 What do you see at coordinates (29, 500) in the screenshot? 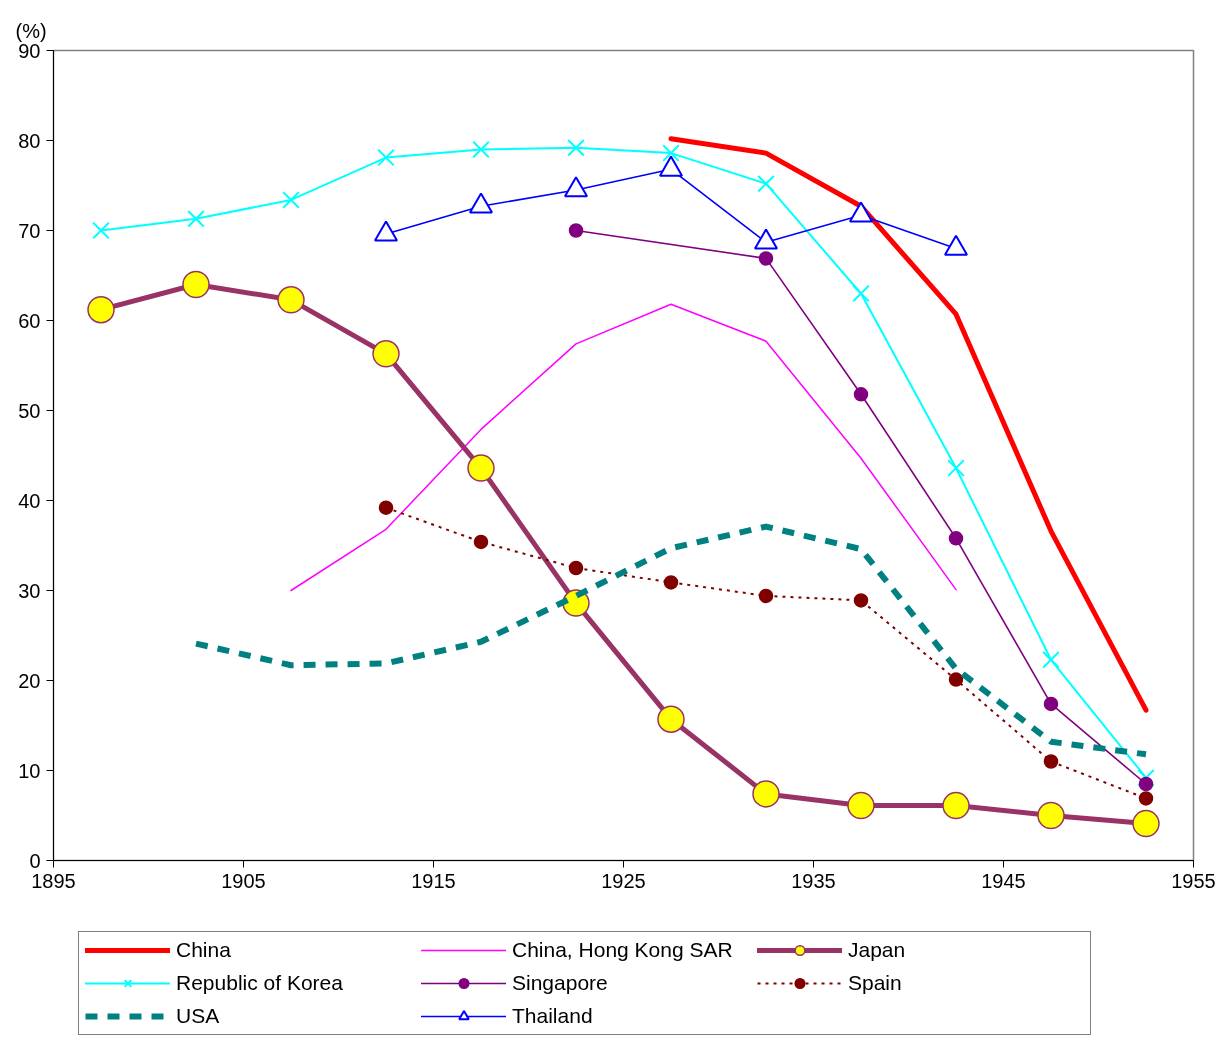
I see `y-tick-label: 40` at bounding box center [29, 500].